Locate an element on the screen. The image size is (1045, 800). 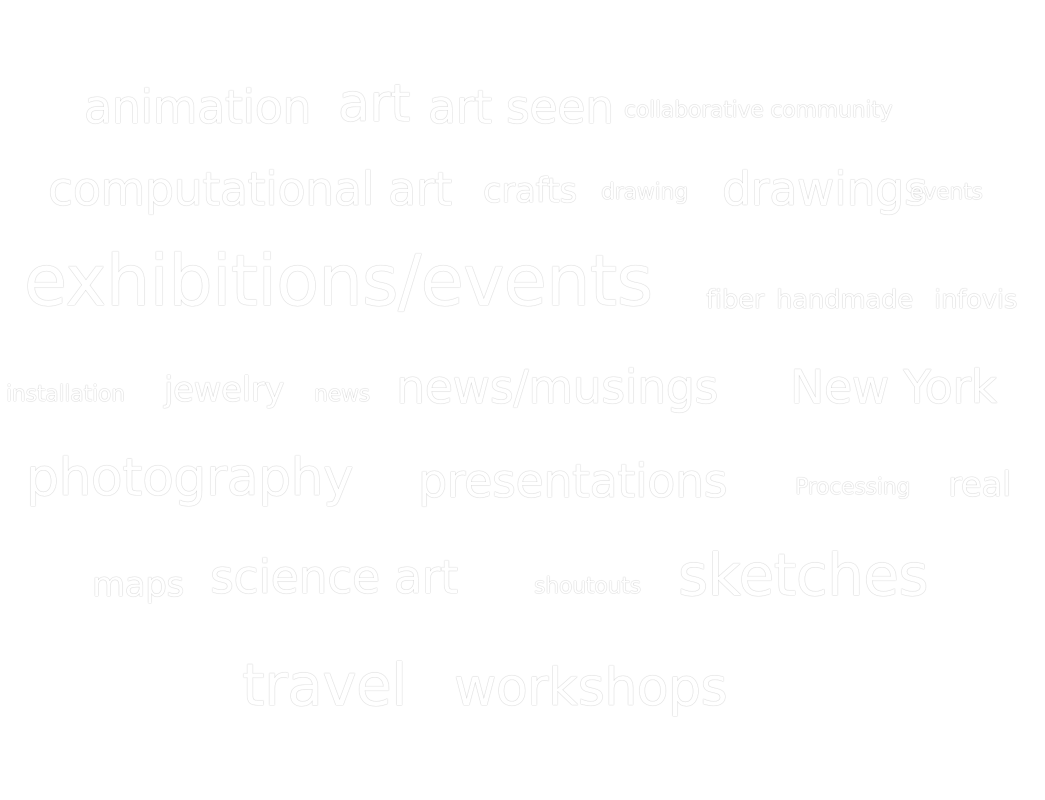
tag-photography: photography is located at coordinates (190, 478).